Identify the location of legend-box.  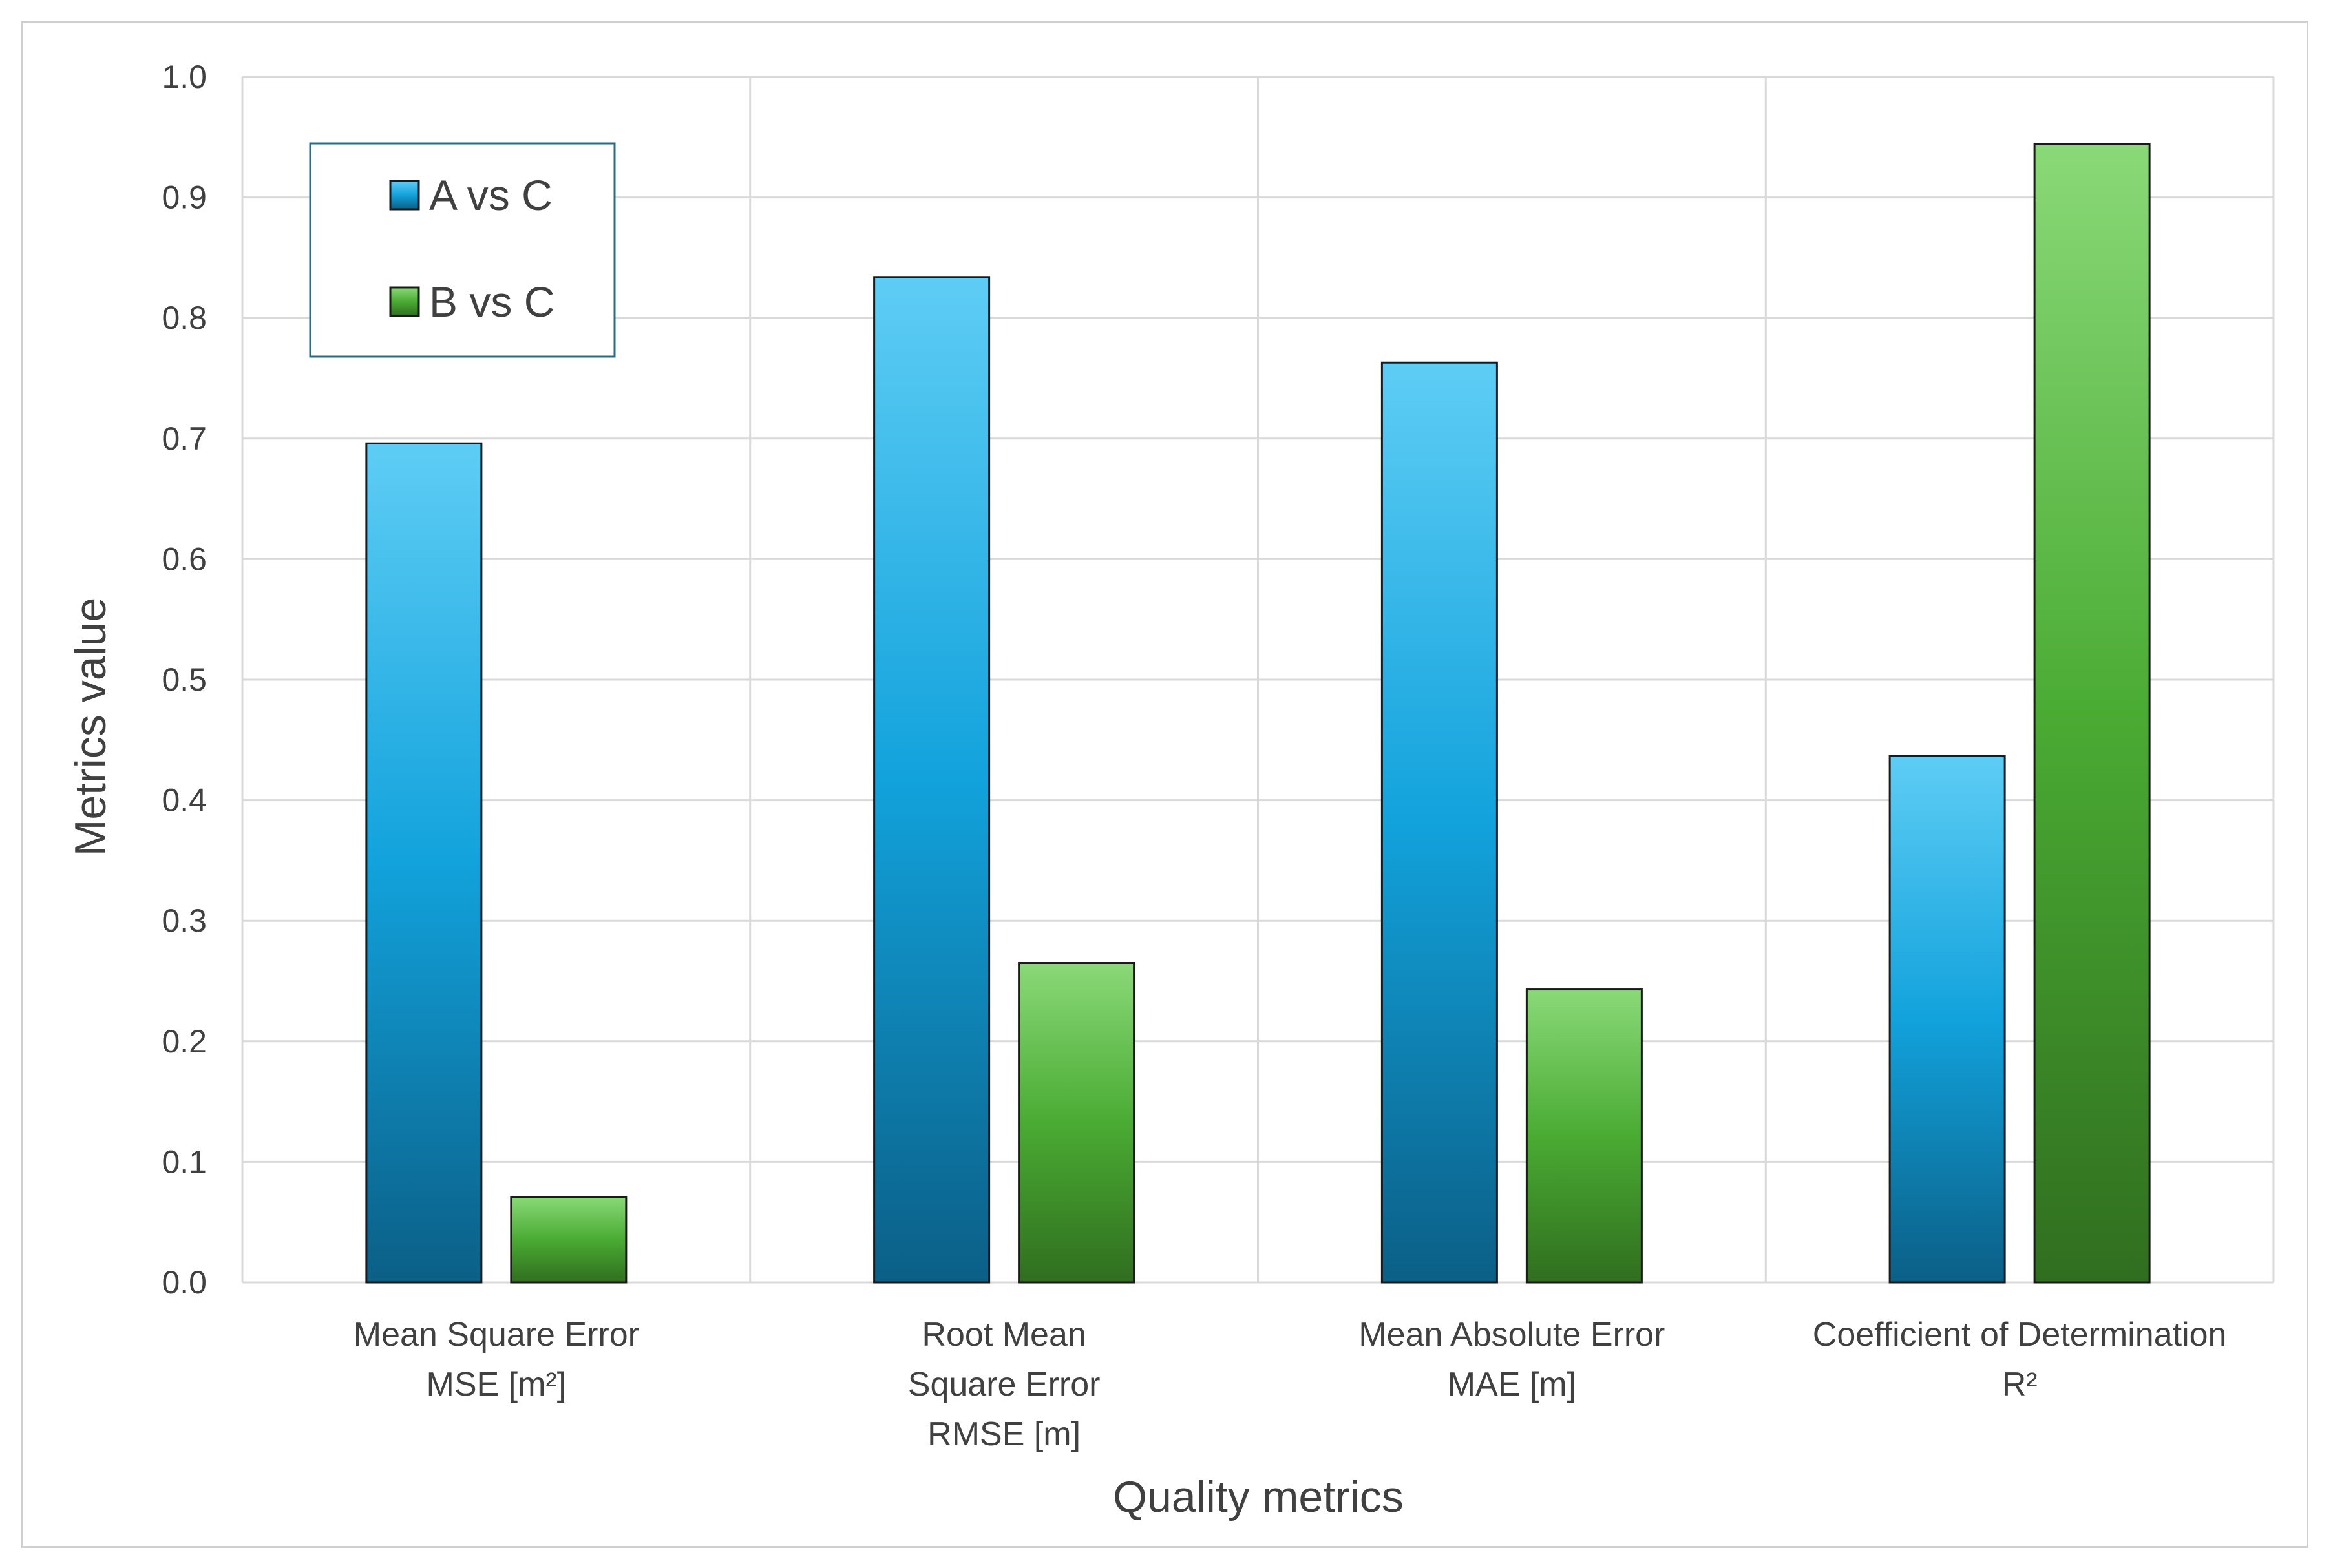
(462, 250).